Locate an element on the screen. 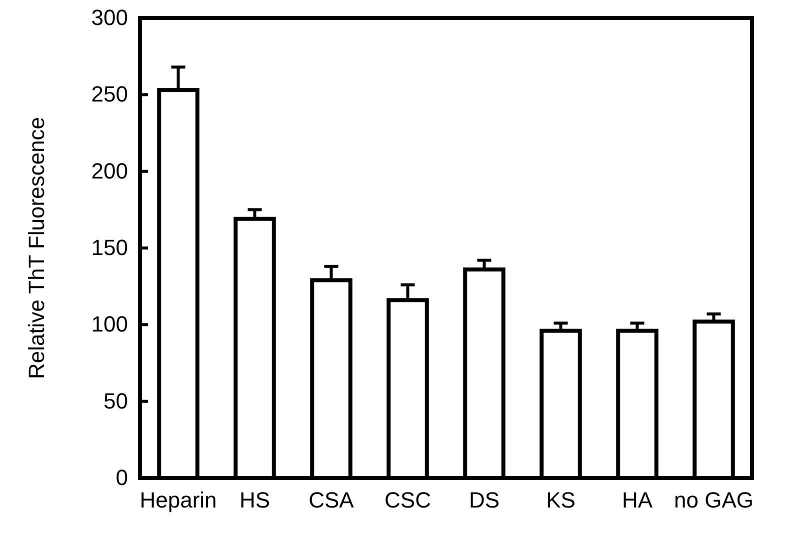  y-tick-label: 50 is located at coordinates (116, 401).